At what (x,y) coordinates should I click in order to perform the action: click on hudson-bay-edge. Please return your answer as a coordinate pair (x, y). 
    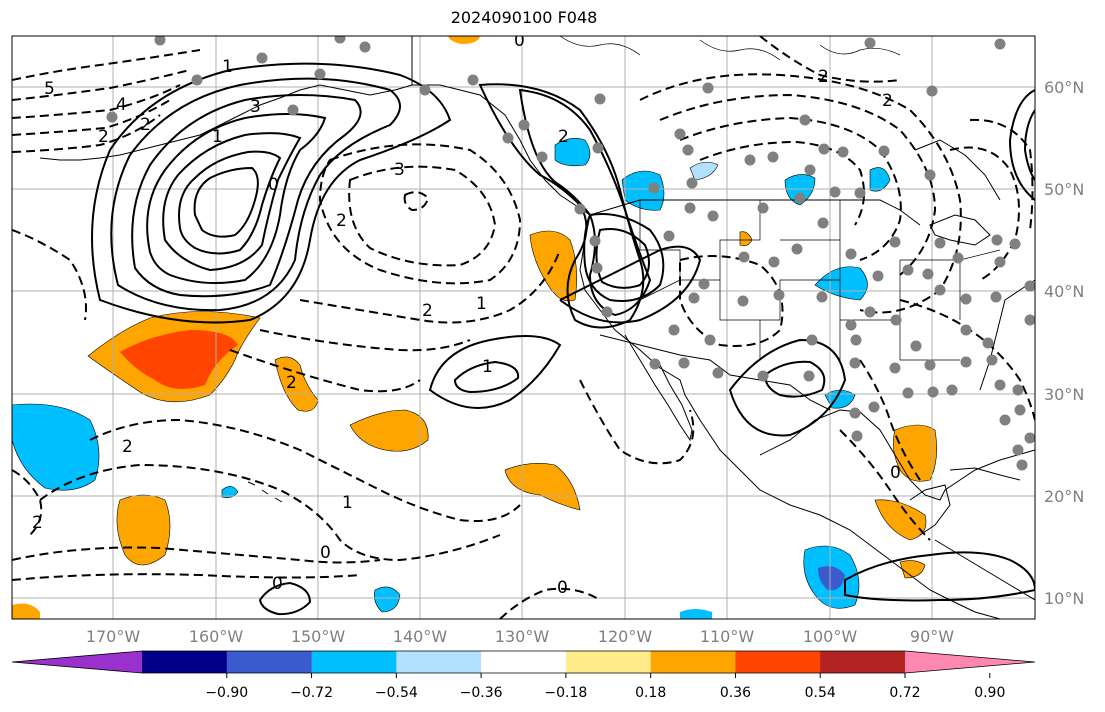
    Looking at the image, I should click on (957, 170).